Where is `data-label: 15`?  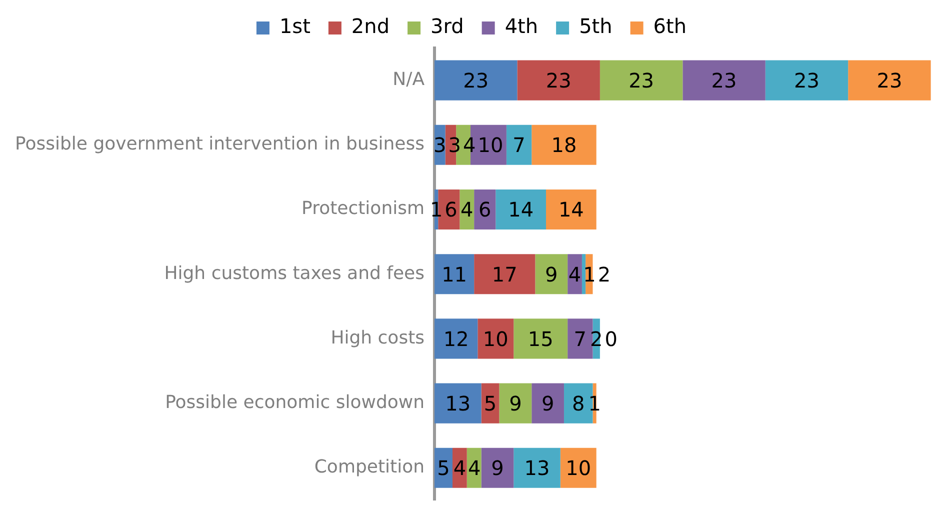 data-label: 15 is located at coordinates (541, 338).